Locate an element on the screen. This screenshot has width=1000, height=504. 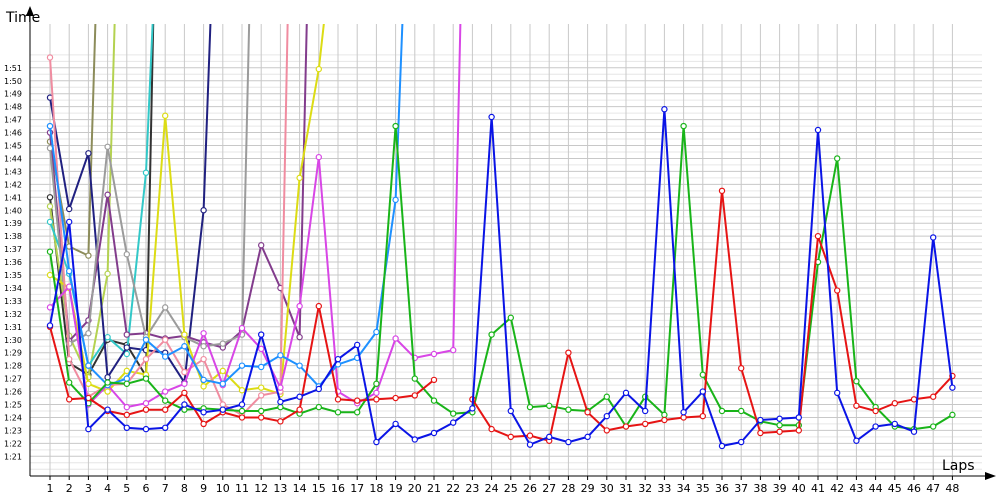
y-tick-label: 1:48 is located at coordinates (13, 107).